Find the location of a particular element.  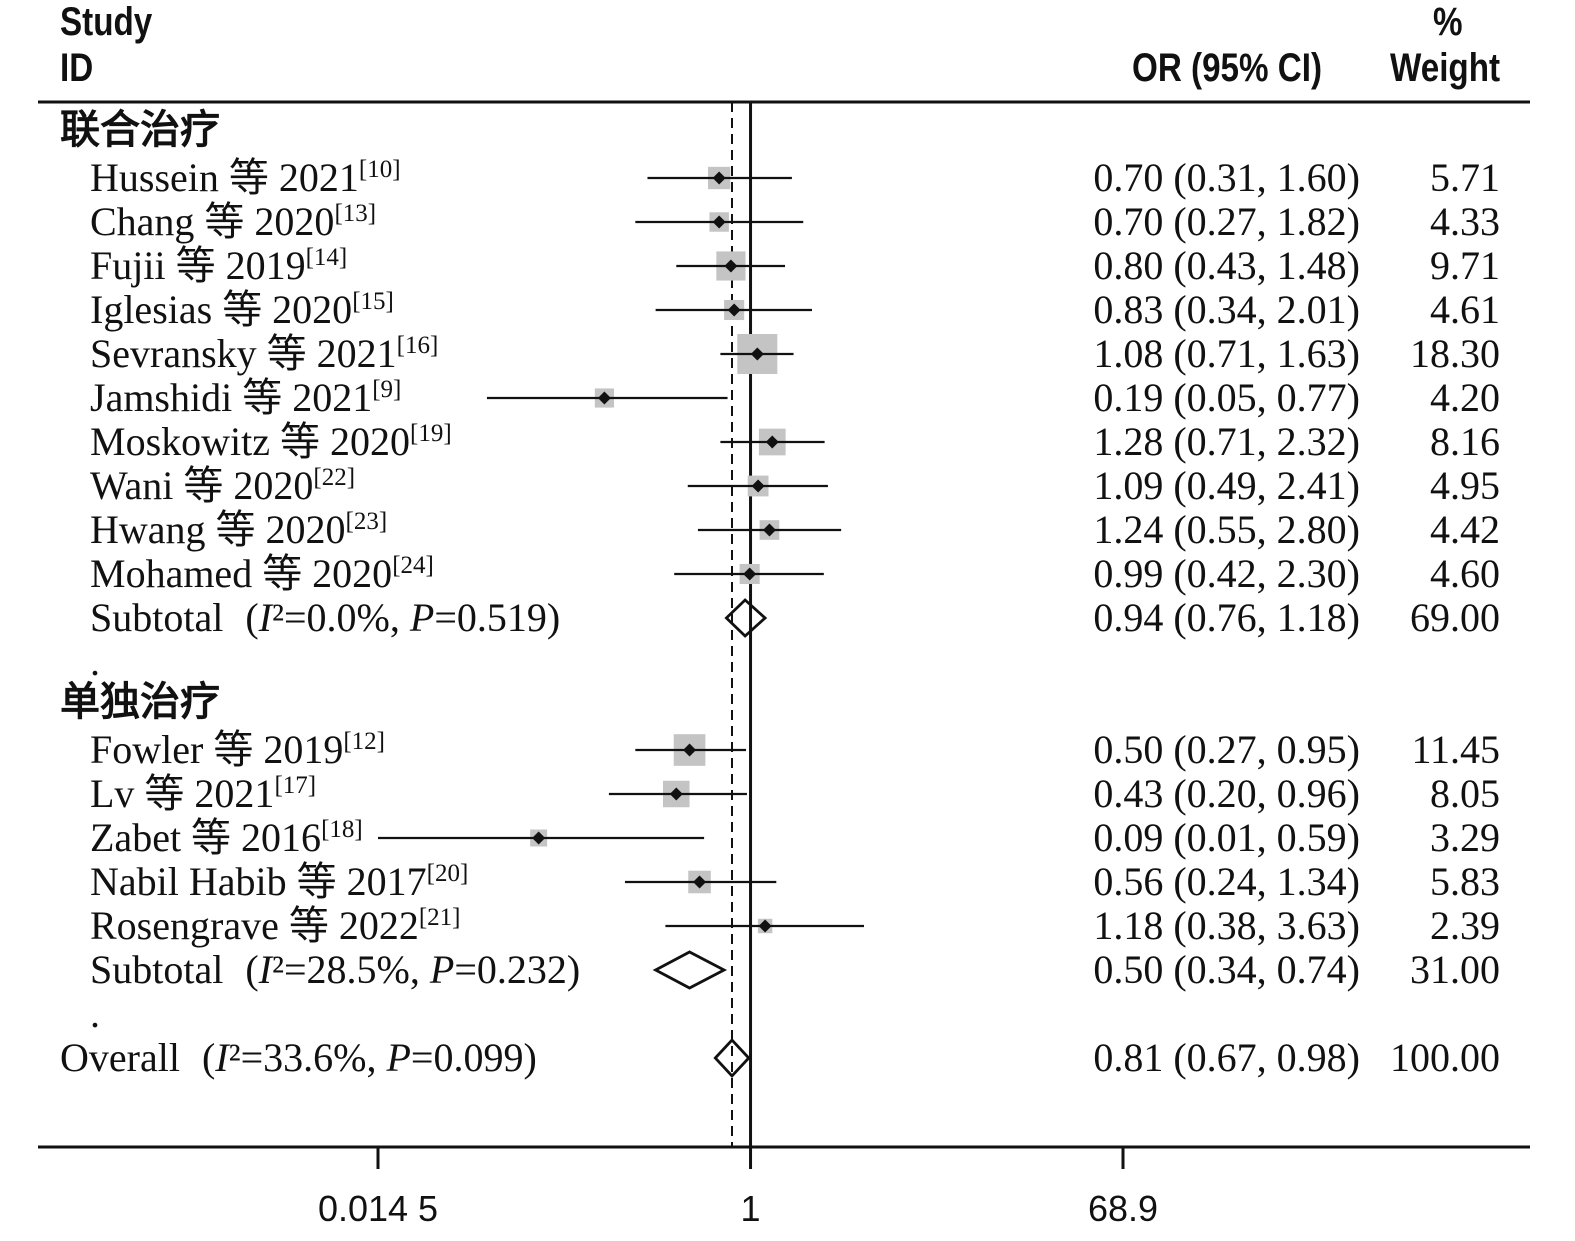

ci-text: 0.09 (0.01, 0.59) is located at coordinates (1226, 837).